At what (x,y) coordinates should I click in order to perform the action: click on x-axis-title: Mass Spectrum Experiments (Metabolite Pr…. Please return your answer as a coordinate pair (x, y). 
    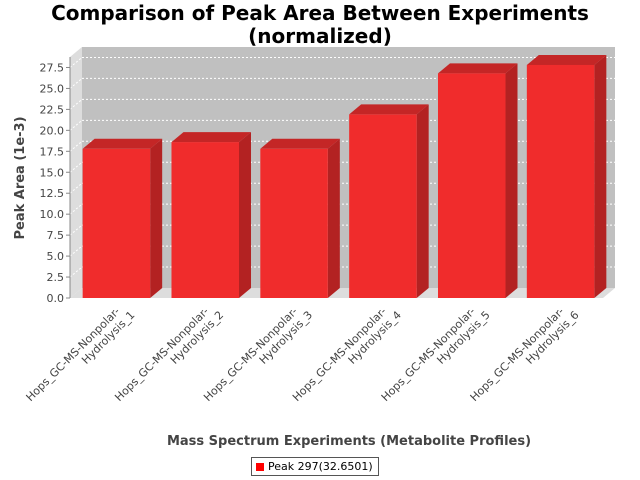
    Looking at the image, I should click on (349, 441).